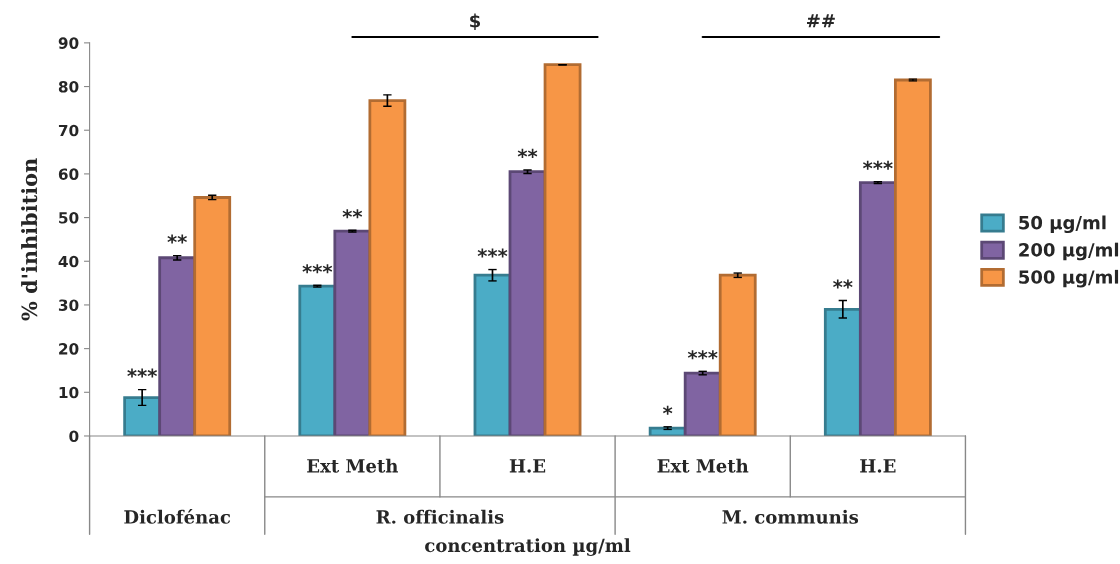 The height and width of the screenshot is (564, 1120). I want to click on text: Diclofénac, so click(177, 516).